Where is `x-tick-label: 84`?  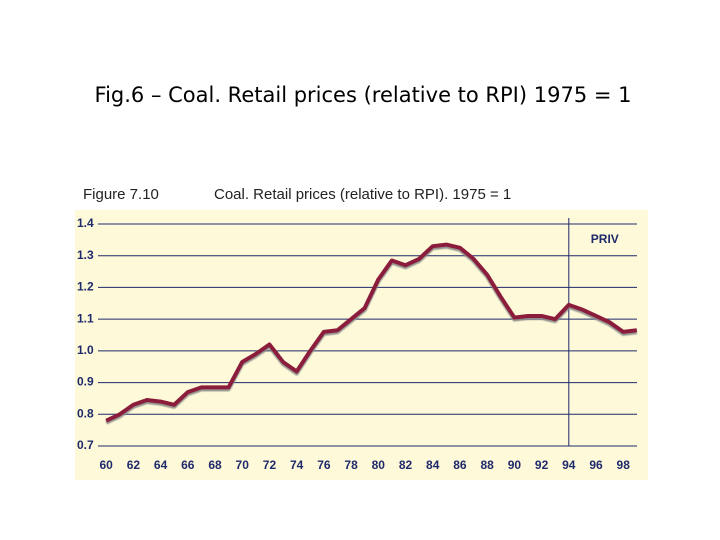
x-tick-label: 84 is located at coordinates (433, 465).